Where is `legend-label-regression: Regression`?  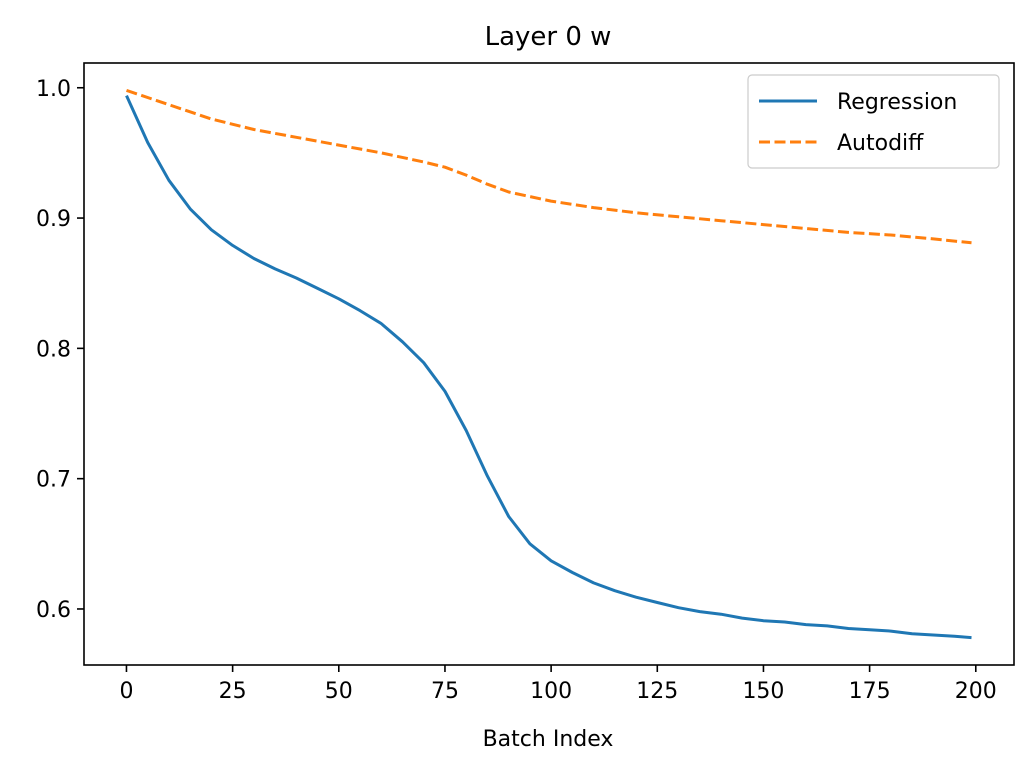 legend-label-regression: Regression is located at coordinates (897, 102).